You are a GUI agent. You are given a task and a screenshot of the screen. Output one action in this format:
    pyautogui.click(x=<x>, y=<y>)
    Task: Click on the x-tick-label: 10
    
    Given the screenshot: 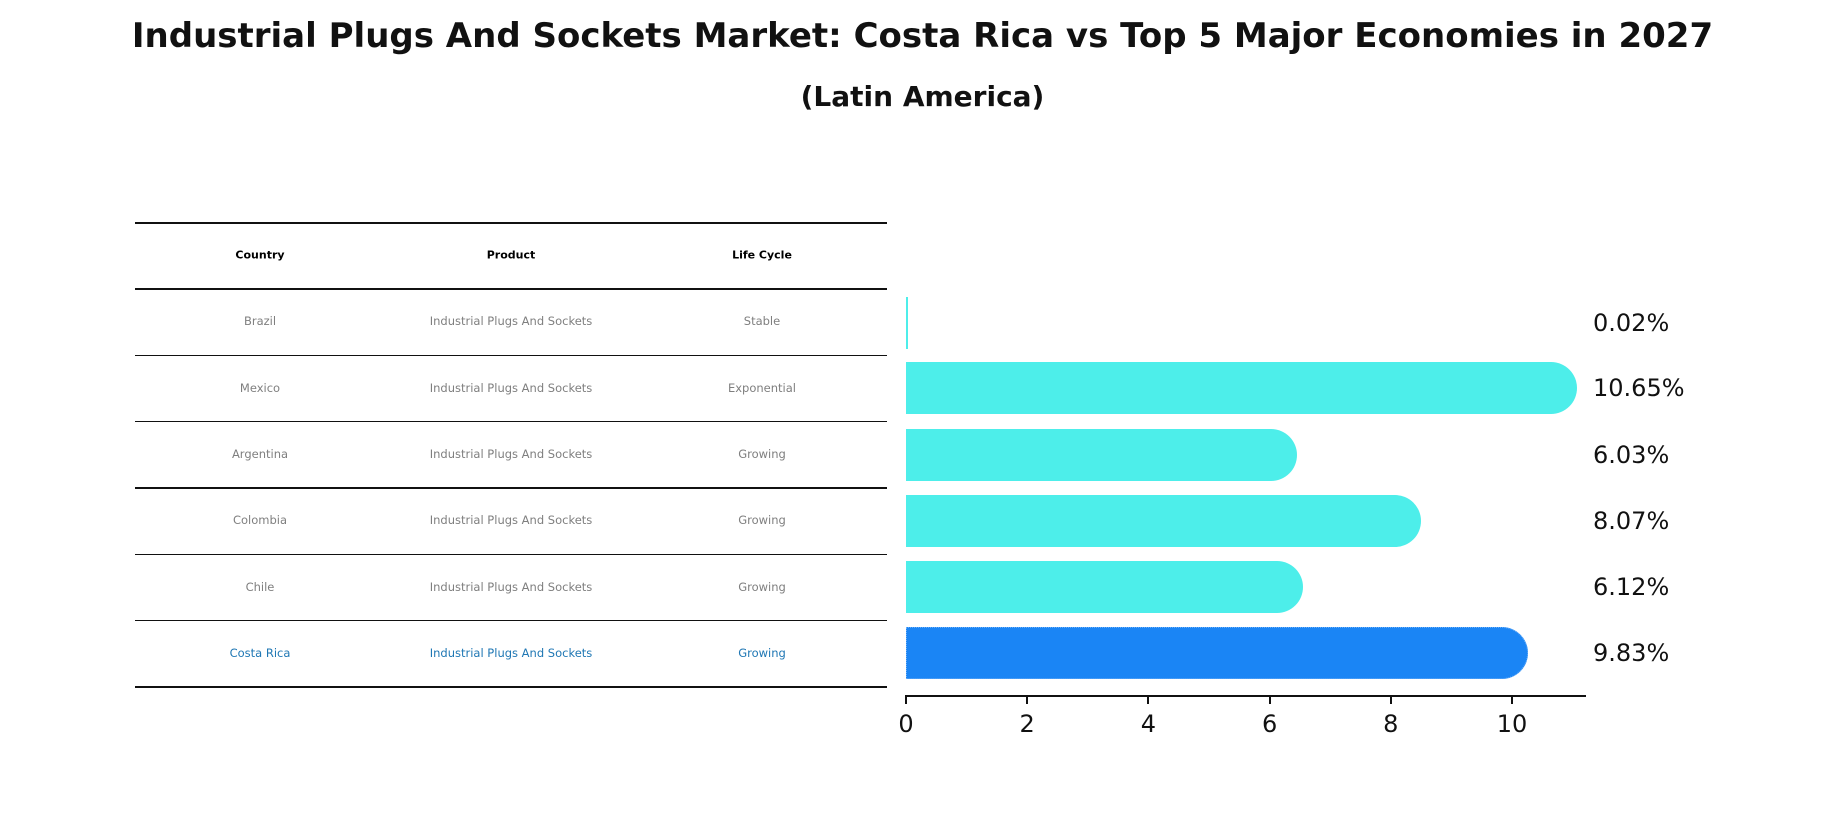 What is the action you would take?
    pyautogui.click(x=1512, y=724)
    